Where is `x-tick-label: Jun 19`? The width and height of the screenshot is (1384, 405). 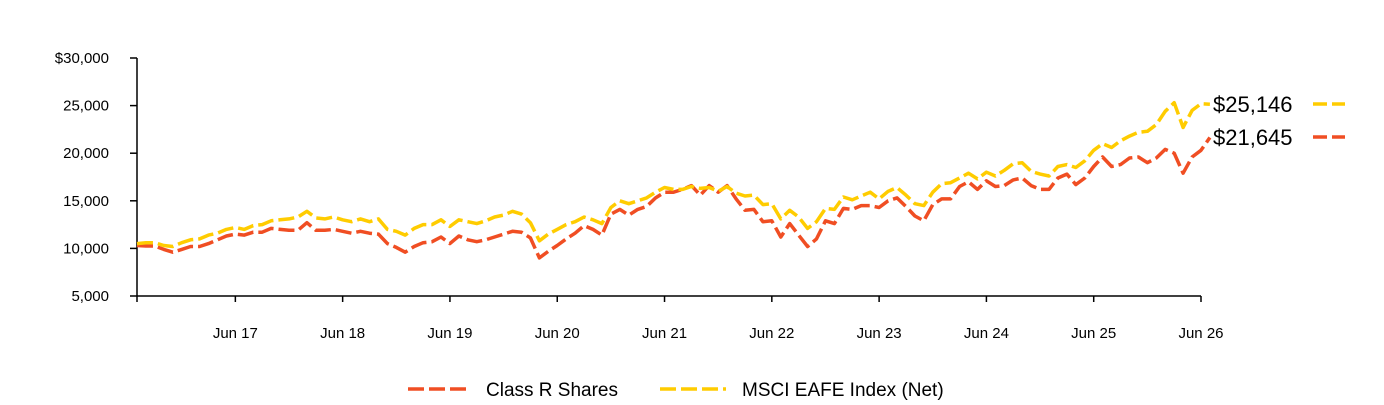
x-tick-label: Jun 19 is located at coordinates (449, 333).